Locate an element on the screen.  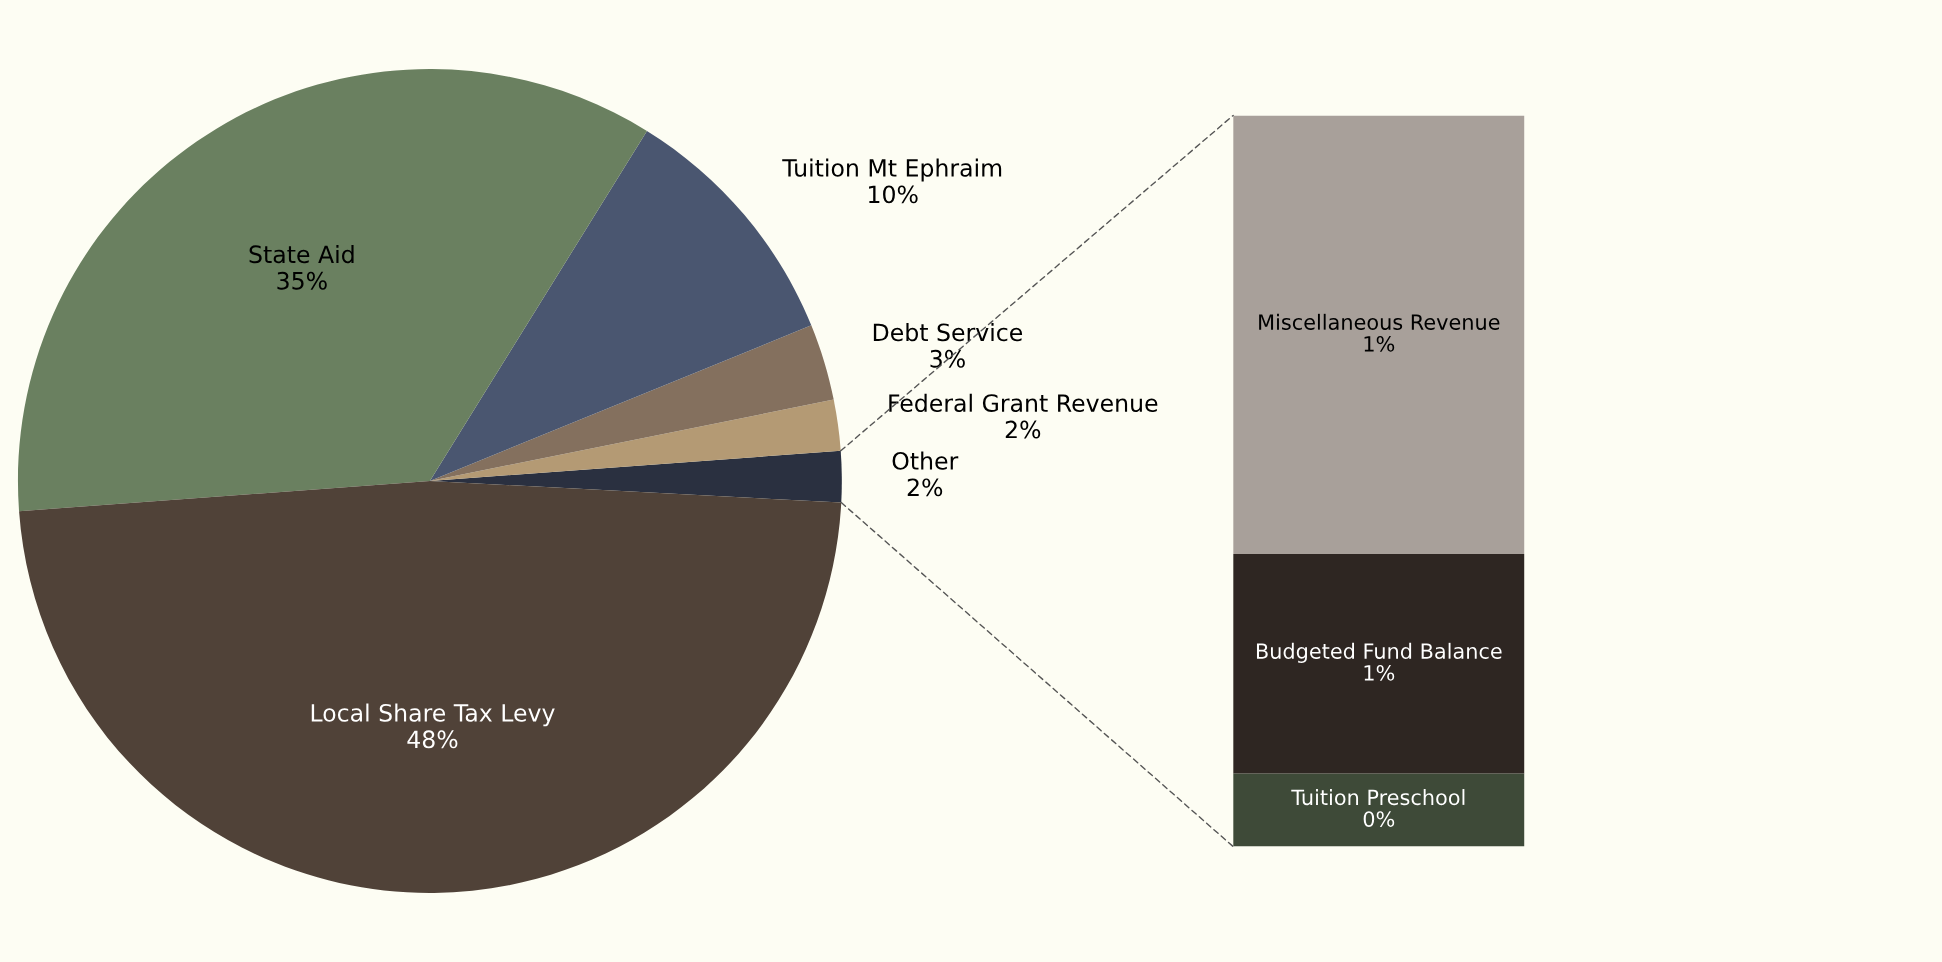
slice-label: Debt Service is located at coordinates (948, 332).